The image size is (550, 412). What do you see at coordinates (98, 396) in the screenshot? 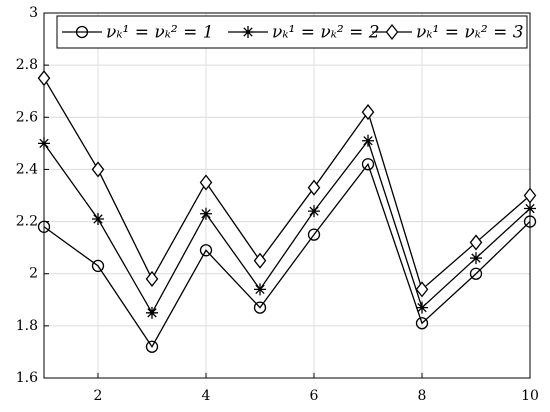
I see `x-tick-label: 2` at bounding box center [98, 396].